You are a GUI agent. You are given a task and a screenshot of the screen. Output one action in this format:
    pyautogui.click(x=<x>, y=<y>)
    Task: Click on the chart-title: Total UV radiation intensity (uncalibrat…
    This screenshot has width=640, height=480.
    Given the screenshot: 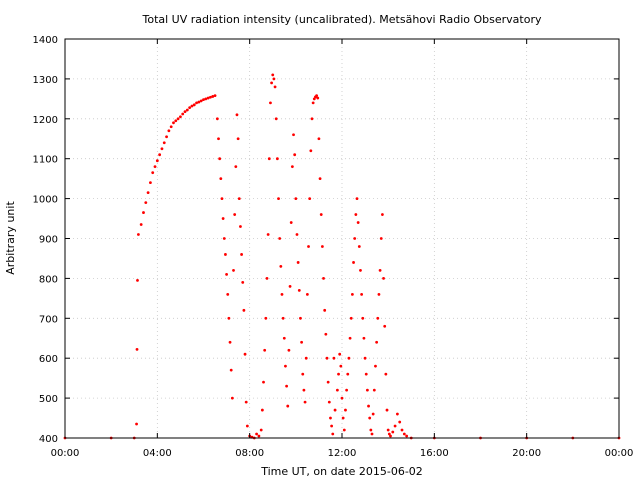 What is the action you would take?
    pyautogui.click(x=342, y=19)
    